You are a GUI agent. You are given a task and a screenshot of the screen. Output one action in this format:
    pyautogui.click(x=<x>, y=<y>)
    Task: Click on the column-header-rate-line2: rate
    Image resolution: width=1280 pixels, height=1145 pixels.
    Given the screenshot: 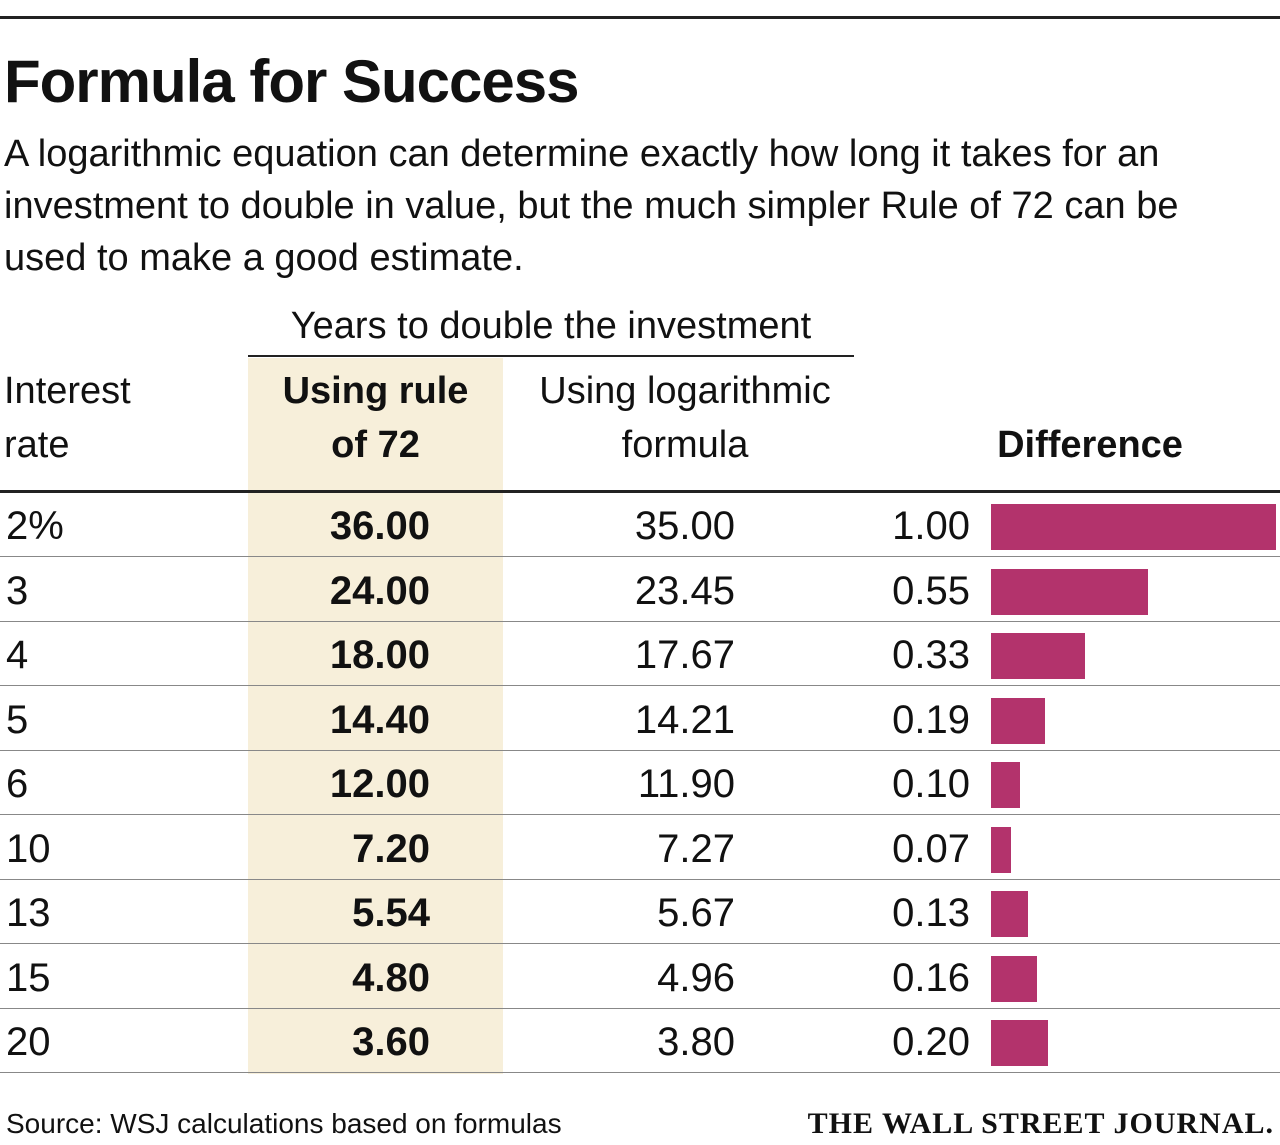 What is the action you would take?
    pyautogui.click(x=37, y=445)
    